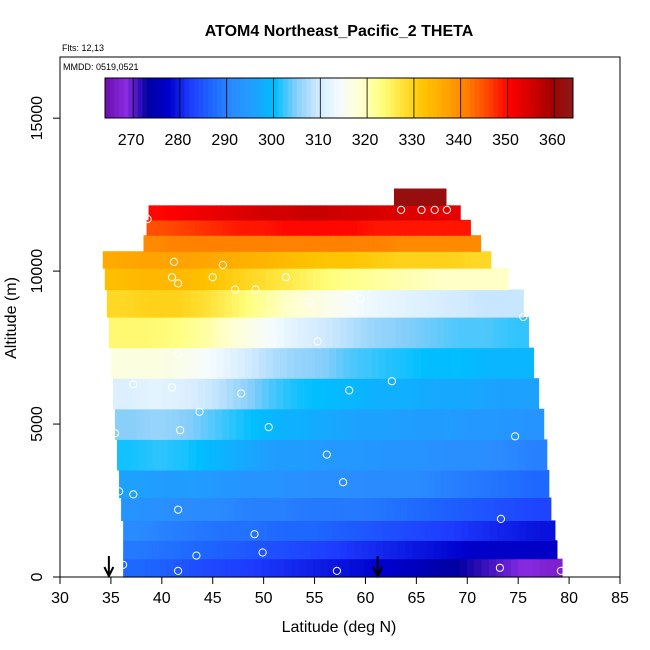  Describe the element at coordinates (458, 140) in the screenshot. I see `colorbar-tick-label: 340` at that location.